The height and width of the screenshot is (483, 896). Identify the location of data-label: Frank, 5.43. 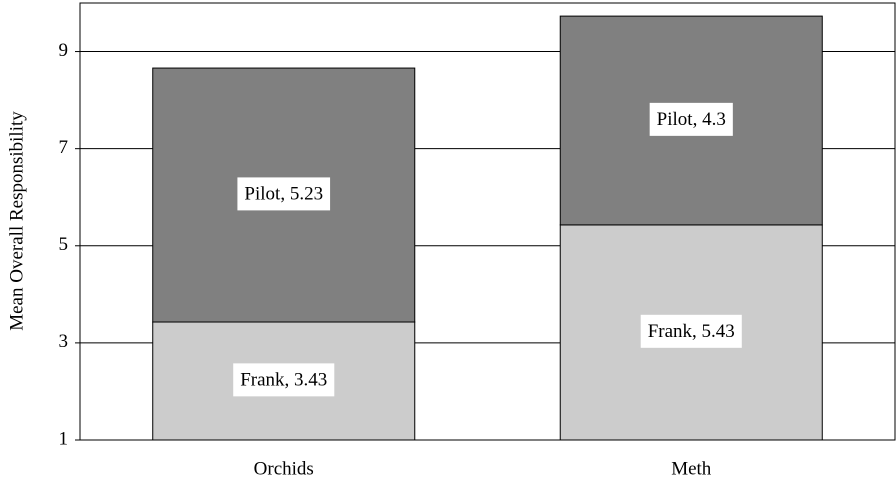
(691, 331).